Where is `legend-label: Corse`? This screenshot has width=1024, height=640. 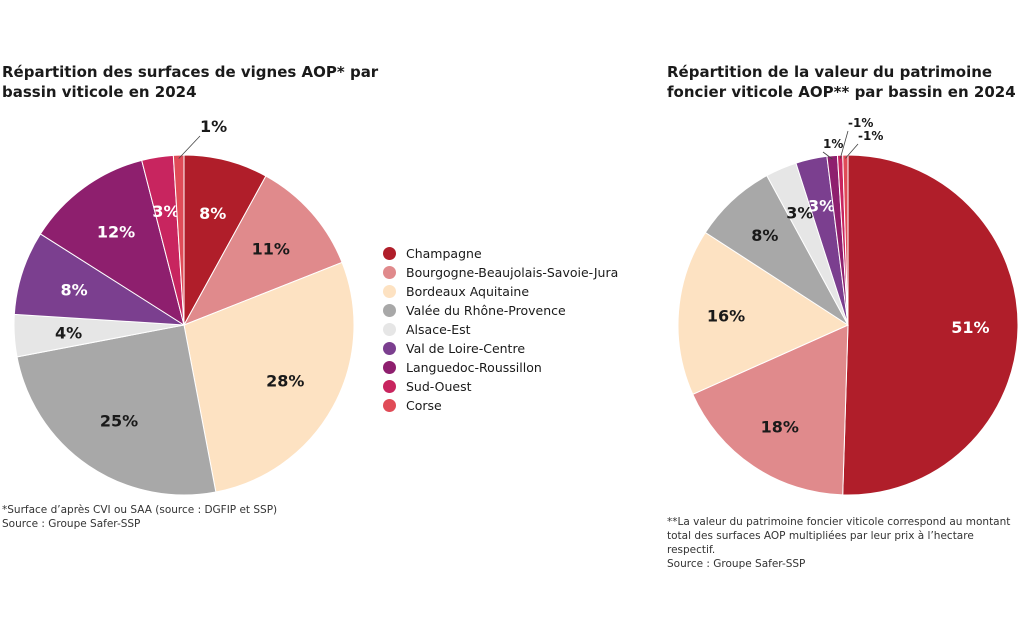
legend-label: Corse is located at coordinates (424, 405).